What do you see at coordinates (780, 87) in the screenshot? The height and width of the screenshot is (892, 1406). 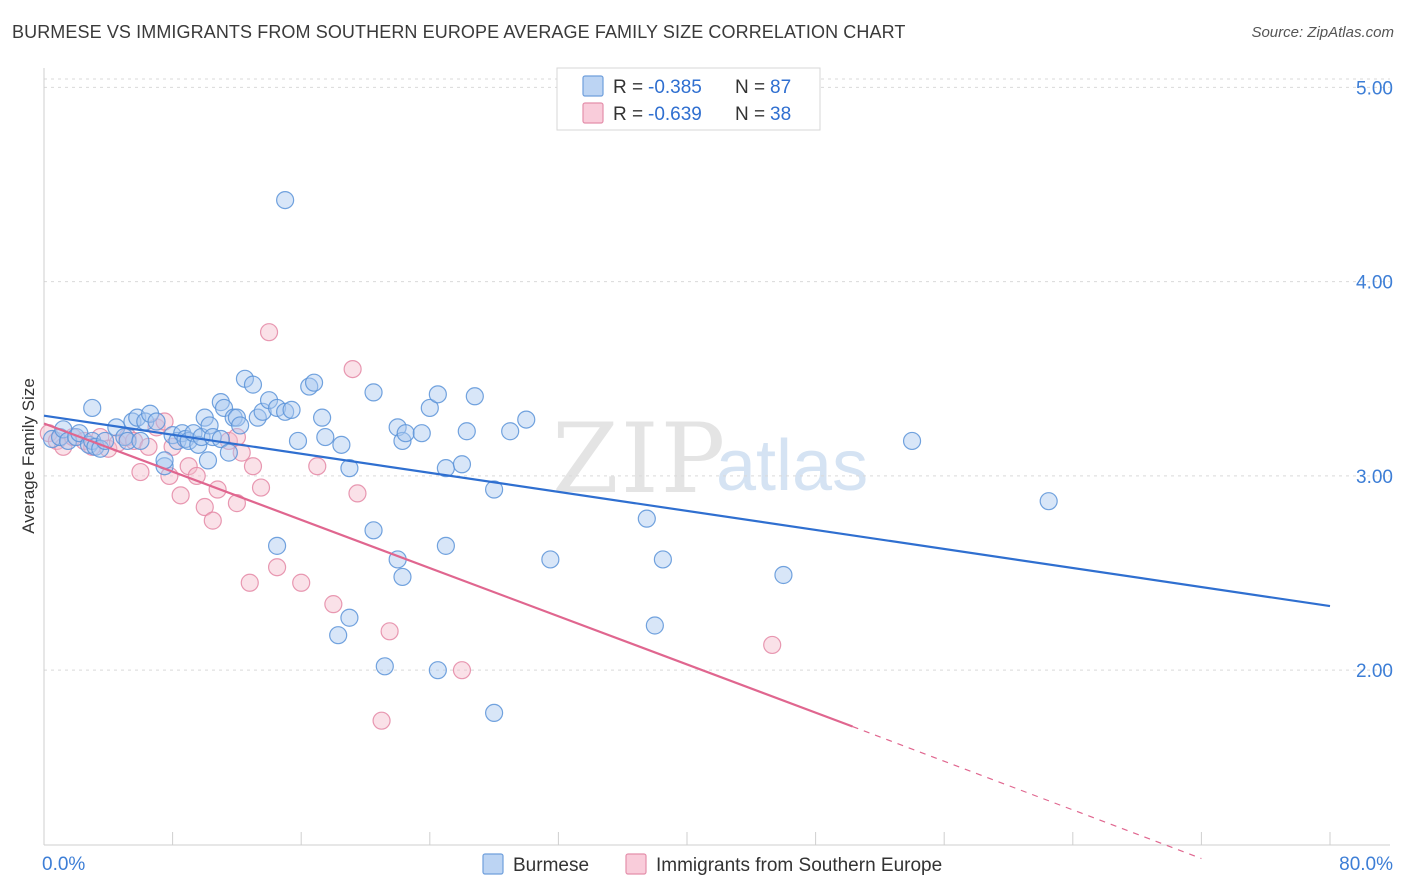 I see `legend-n-value-blue: 87` at bounding box center [780, 87].